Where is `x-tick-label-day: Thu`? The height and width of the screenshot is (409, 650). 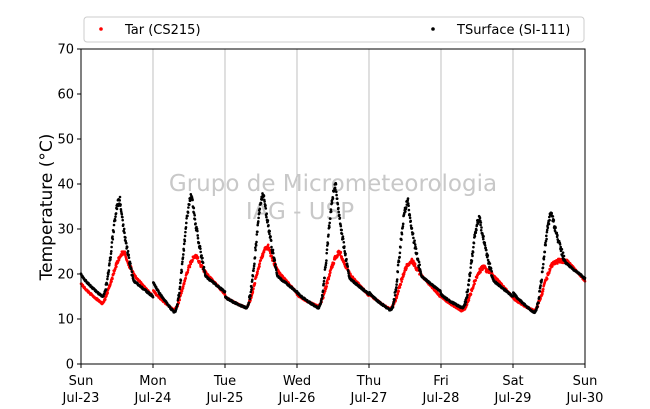
x-tick-label-day: Thu is located at coordinates (368, 381).